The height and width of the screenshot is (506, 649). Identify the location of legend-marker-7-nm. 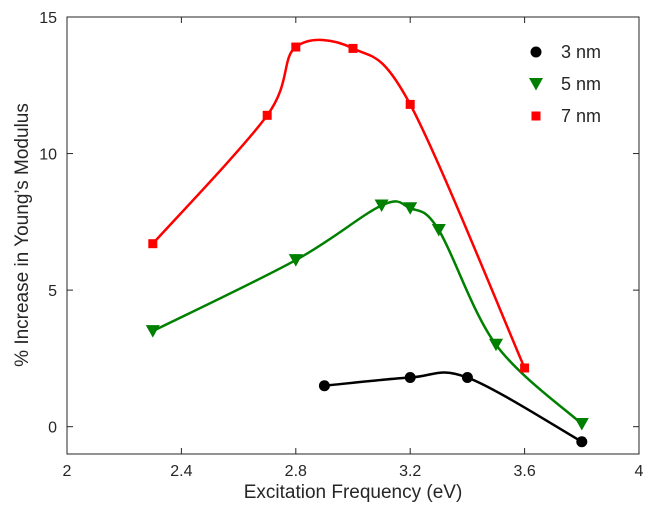
(536, 116).